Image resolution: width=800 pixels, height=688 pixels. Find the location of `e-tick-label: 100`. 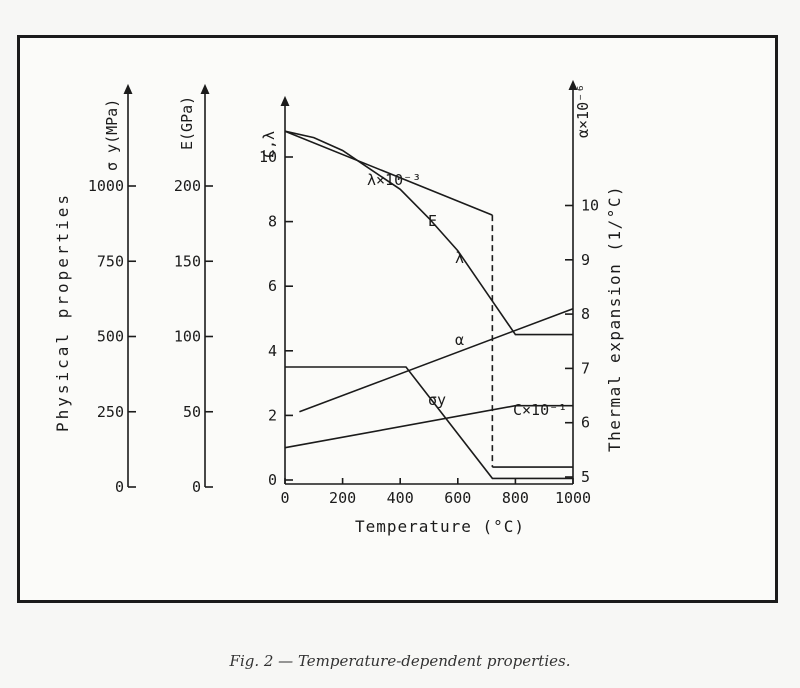

e-tick-label: 100 is located at coordinates (187, 337).